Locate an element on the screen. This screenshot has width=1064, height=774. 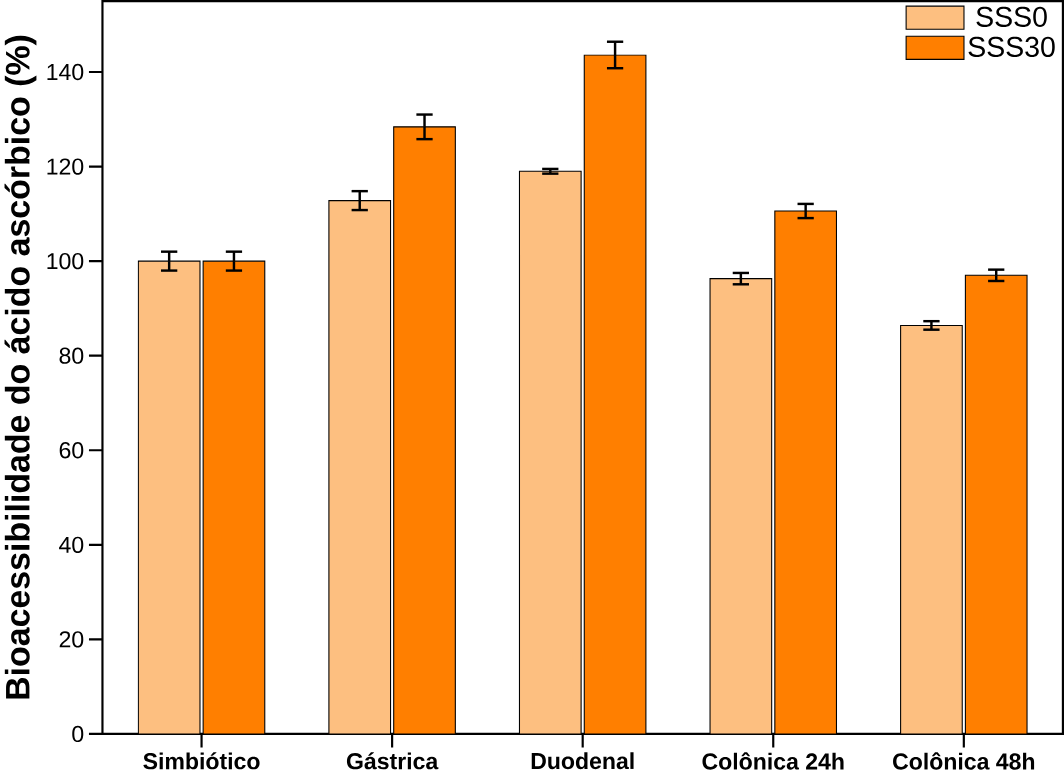
y-tick-label: 60 is located at coordinates (71, 450).